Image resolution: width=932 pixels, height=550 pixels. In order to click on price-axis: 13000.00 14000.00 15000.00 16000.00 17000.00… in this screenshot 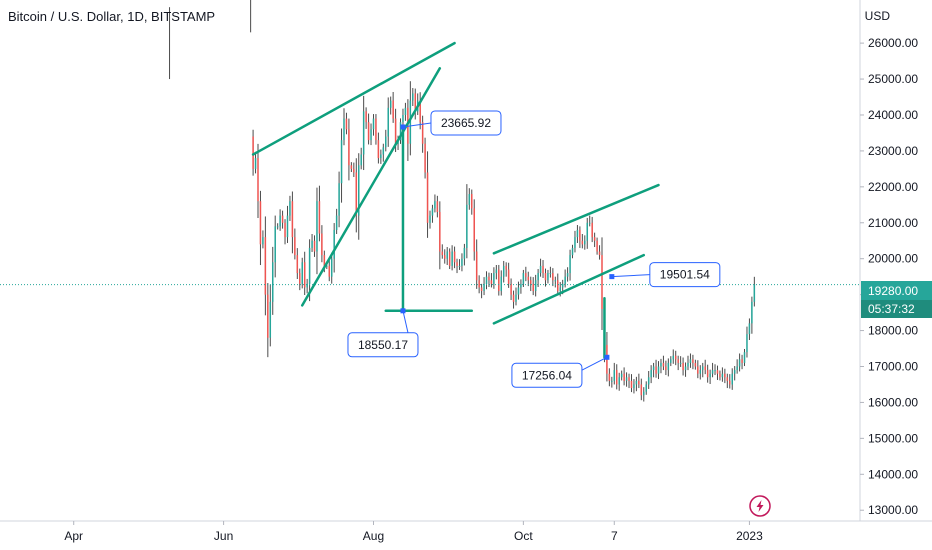, I will do `click(889, 276)`.